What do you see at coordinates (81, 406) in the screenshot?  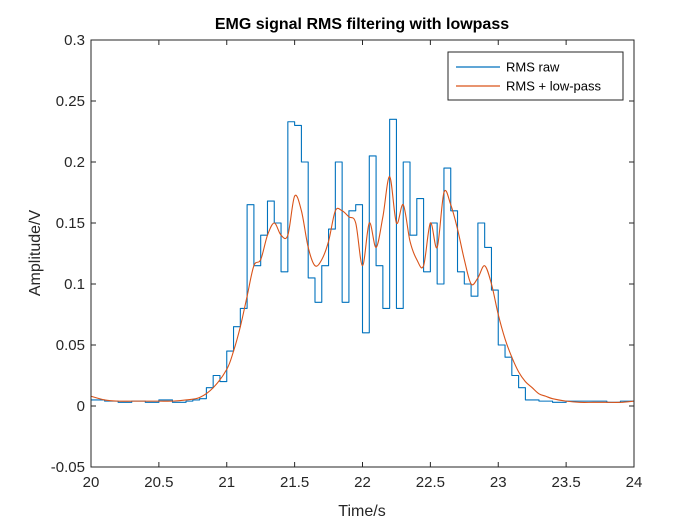 I see `y-tick-label: 0` at bounding box center [81, 406].